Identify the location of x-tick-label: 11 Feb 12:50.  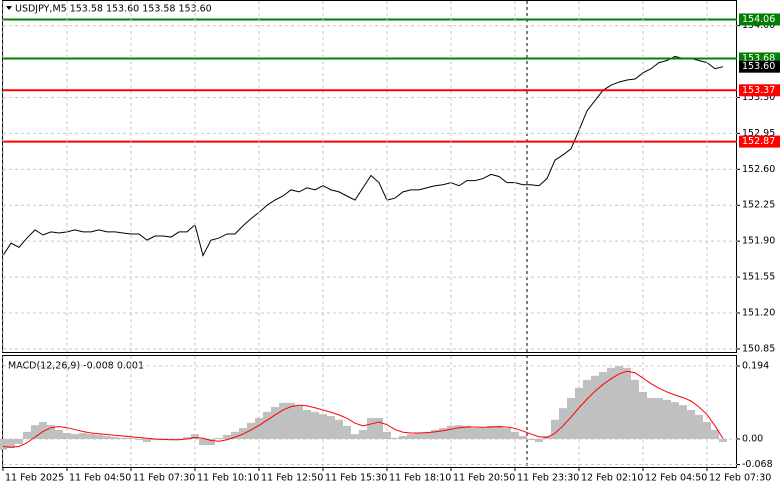
(292, 478).